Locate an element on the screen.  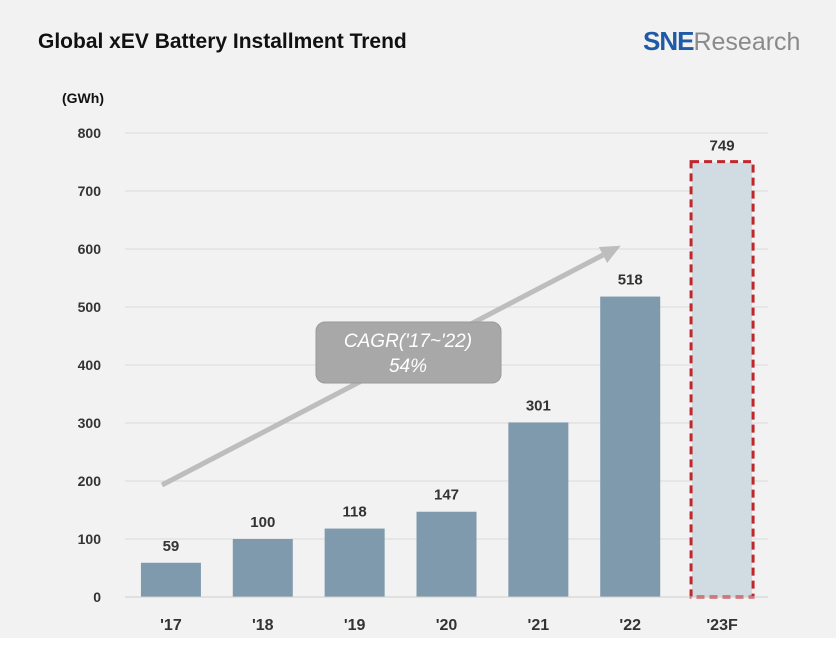
y-tick-label: 700 is located at coordinates (90, 191).